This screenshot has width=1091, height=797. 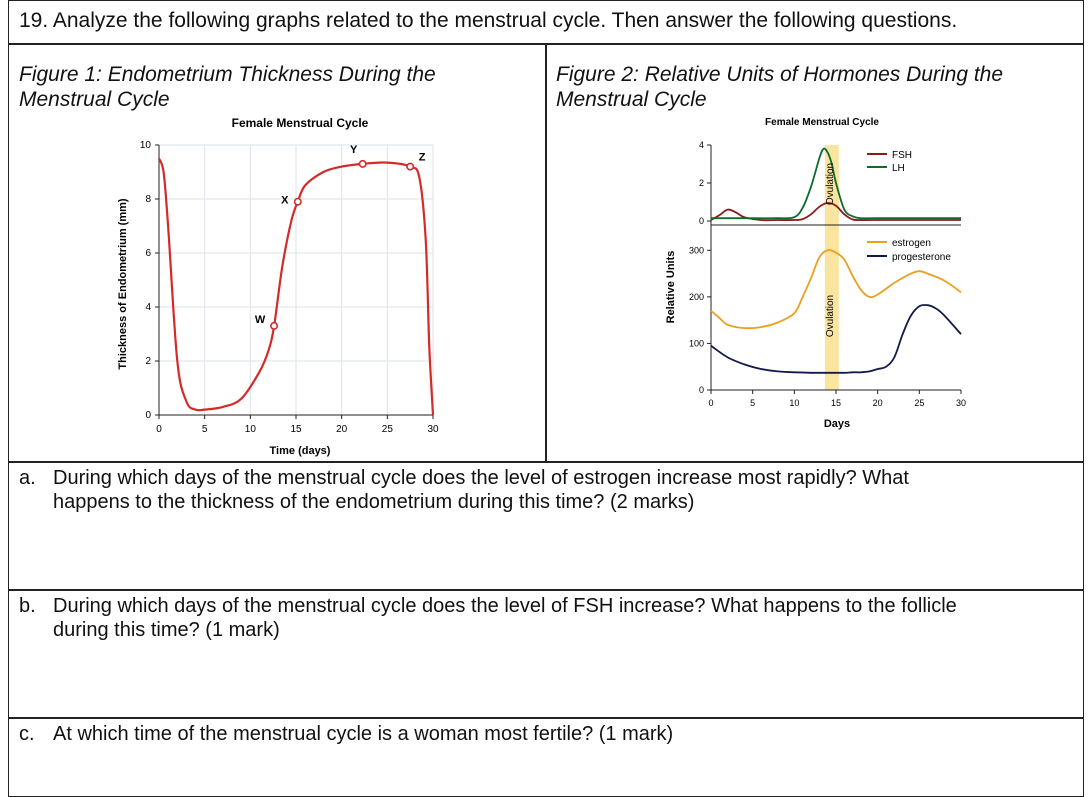 I want to click on question-c-label: c., so click(x=27, y=734).